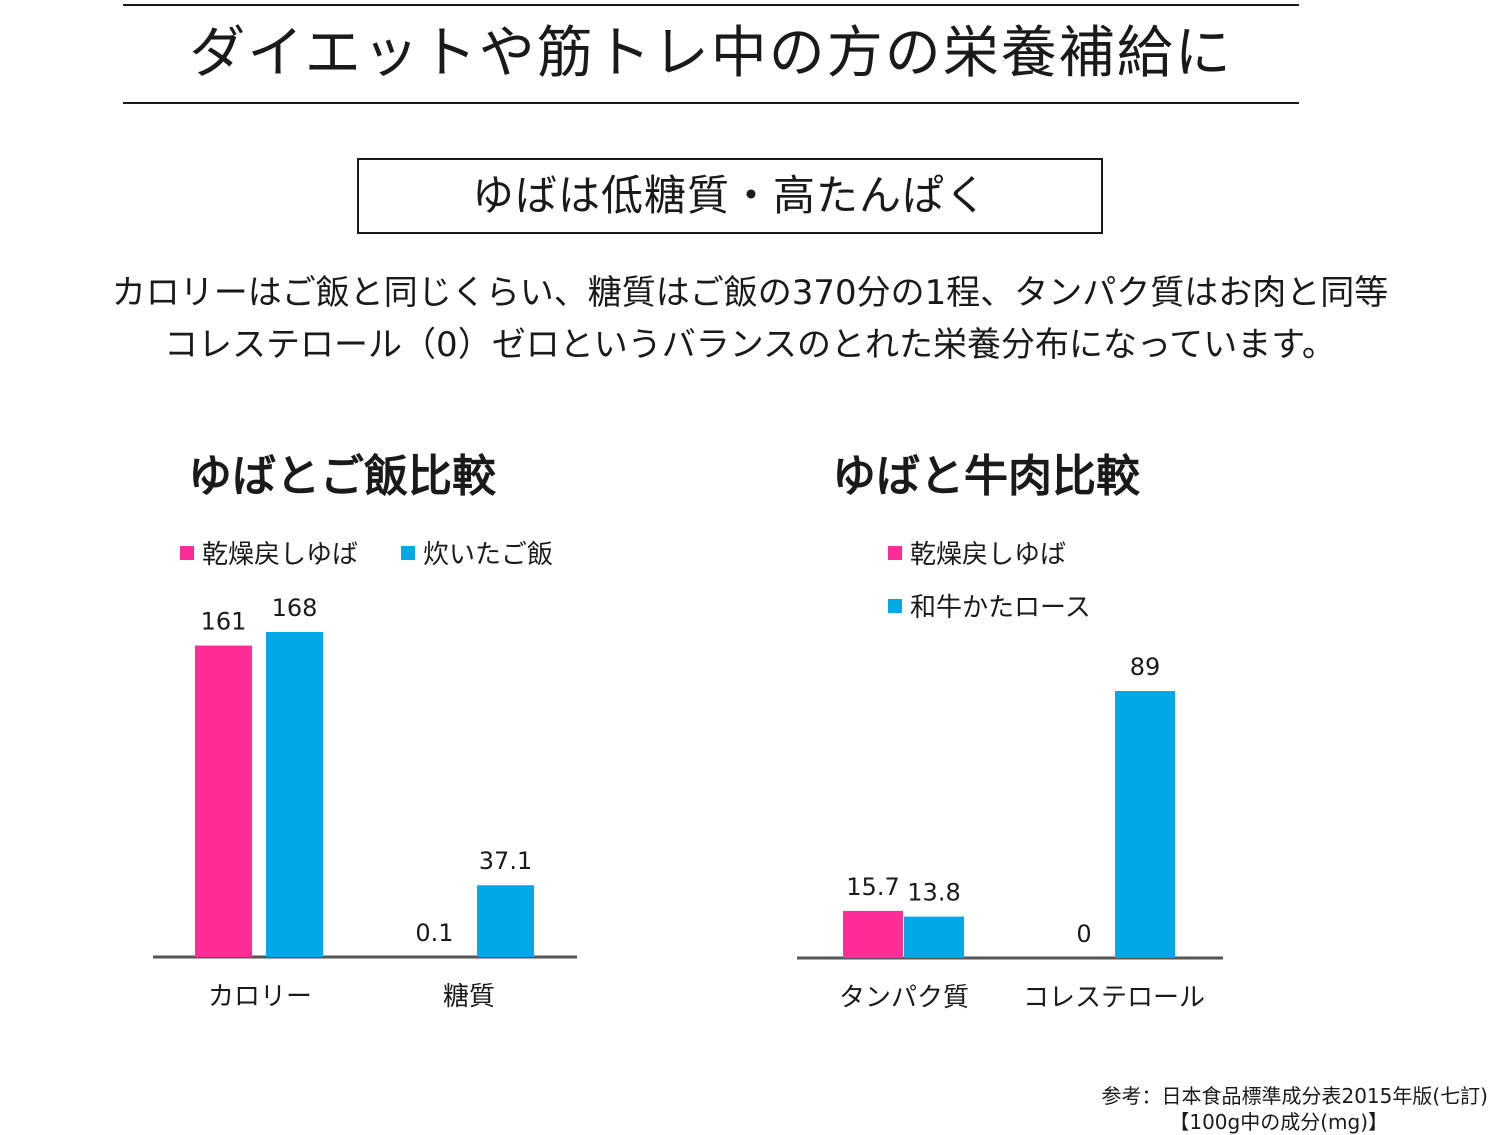  I want to click on description-line-1: カロリーはご飯と同じくらい、糖質はご飯の370分の1程、タンパク質はお肉と同等, so click(750, 293).